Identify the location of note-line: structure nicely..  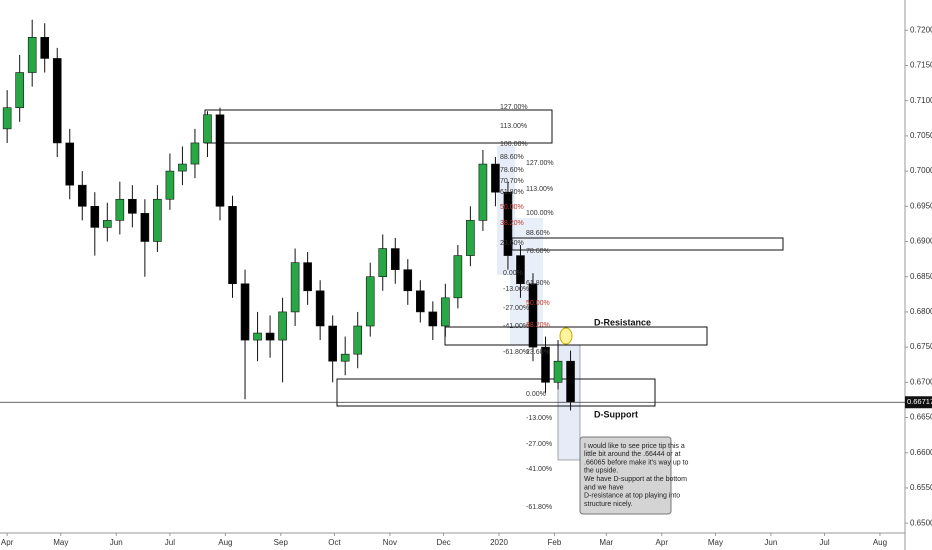
(608, 504).